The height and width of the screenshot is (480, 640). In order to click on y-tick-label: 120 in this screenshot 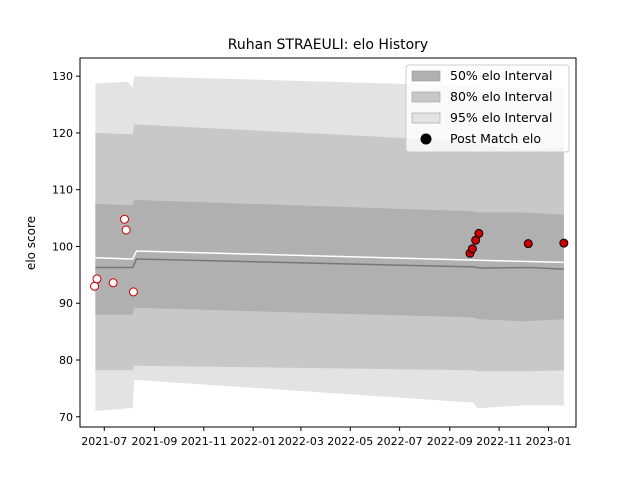, I will do `click(62, 133)`.